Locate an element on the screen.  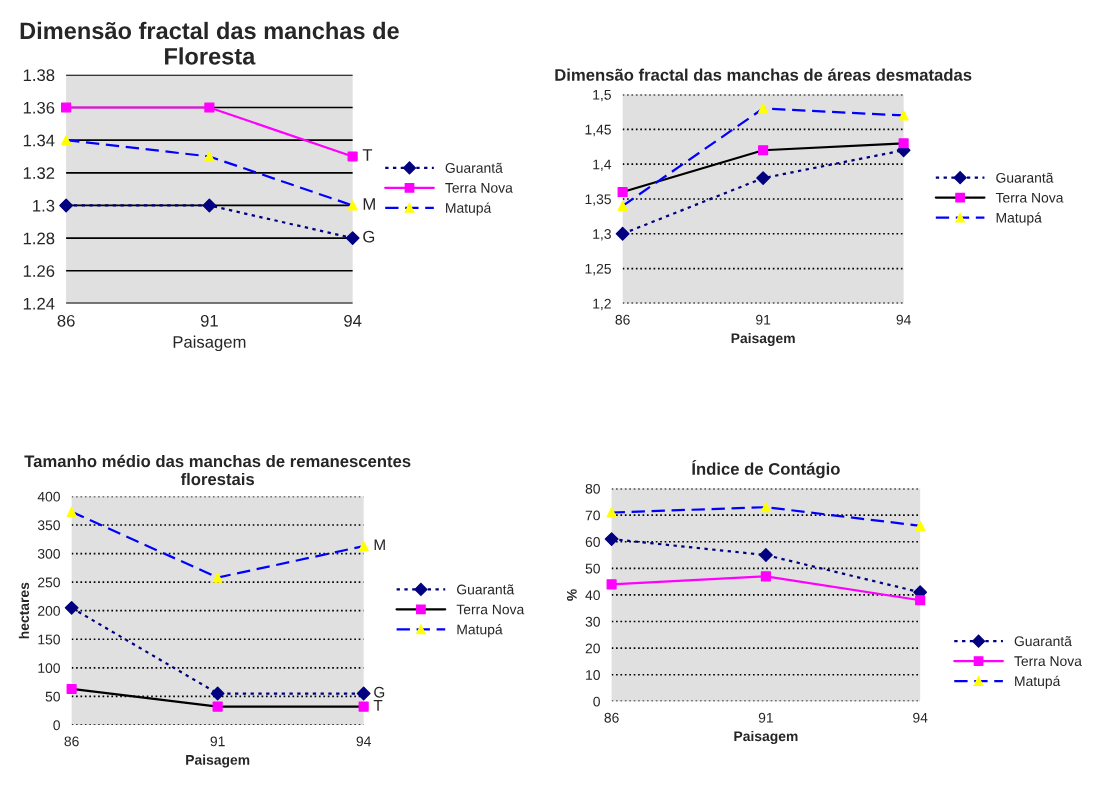
chart-title: Dimensão fractal das manchas de áreas desmatadas is located at coordinates (763, 74).